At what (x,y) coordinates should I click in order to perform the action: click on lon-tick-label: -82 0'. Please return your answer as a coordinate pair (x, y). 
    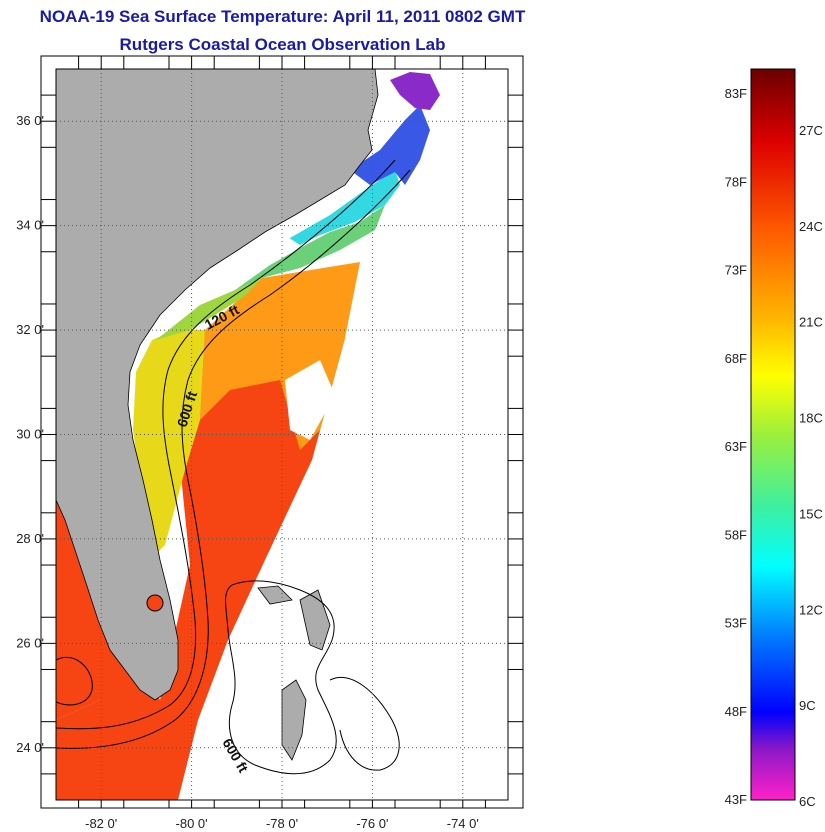
    Looking at the image, I should click on (101, 823).